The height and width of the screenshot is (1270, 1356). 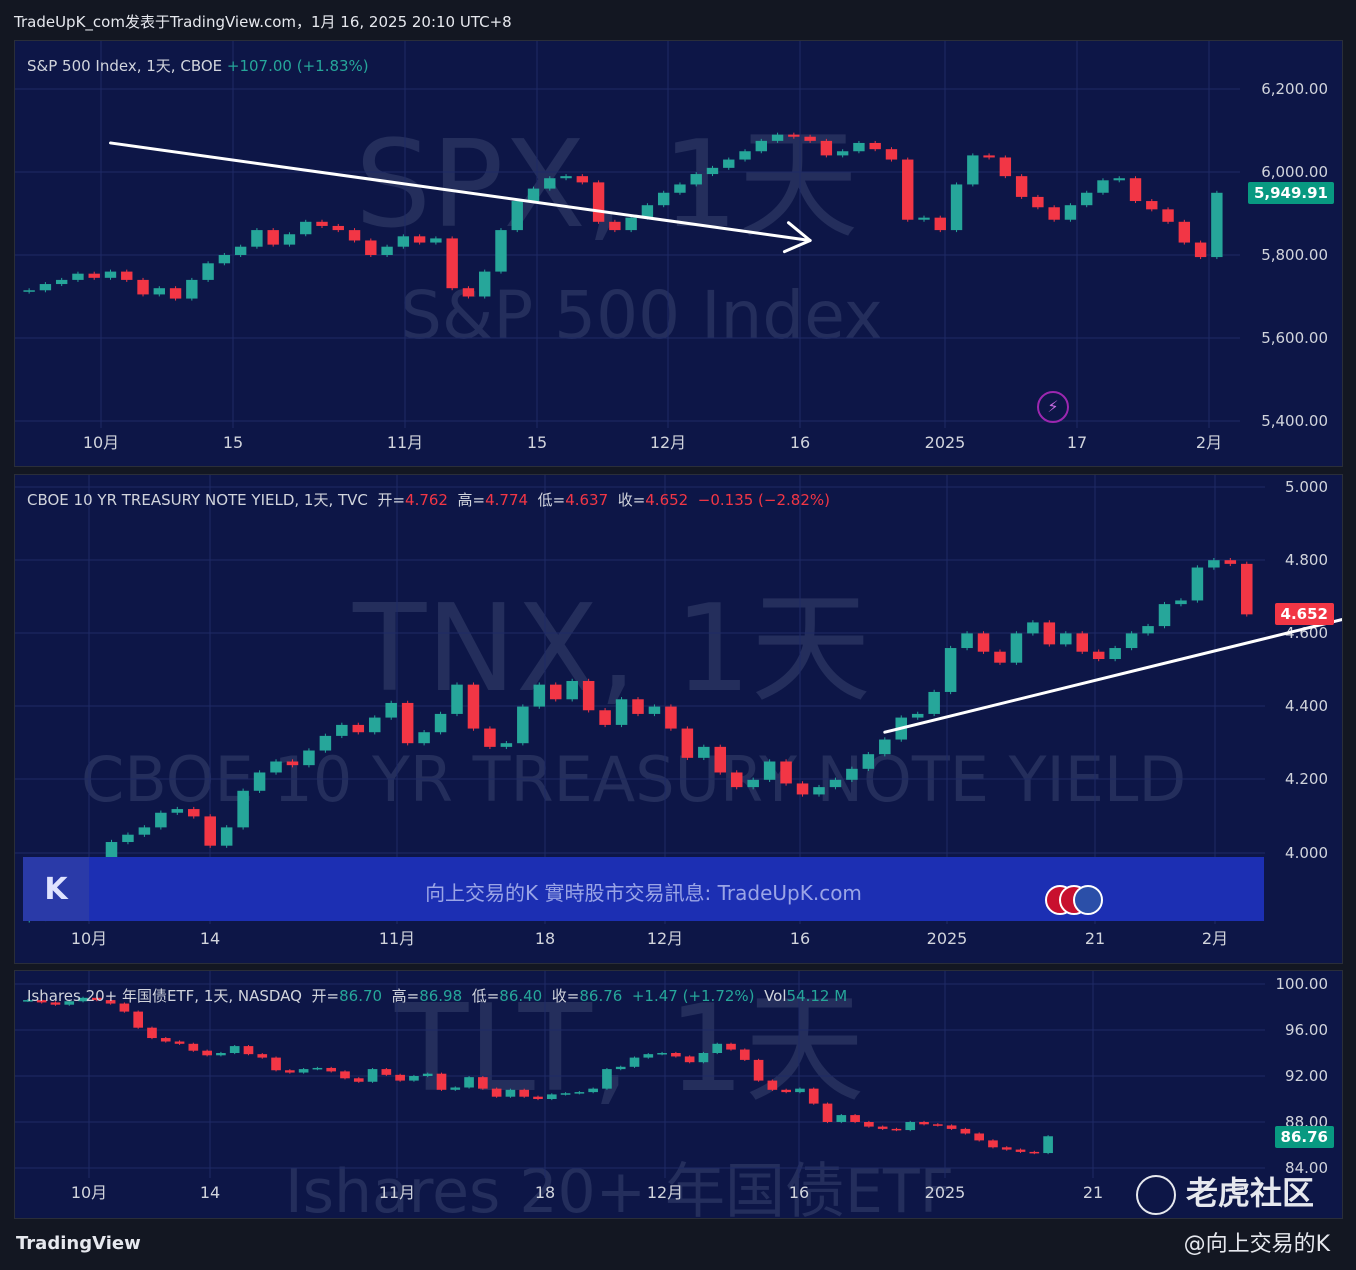 I want to click on spx-legend: S&P 500 Index, 1天, CBOE +107.00 (+1.83%), so click(x=198, y=65).